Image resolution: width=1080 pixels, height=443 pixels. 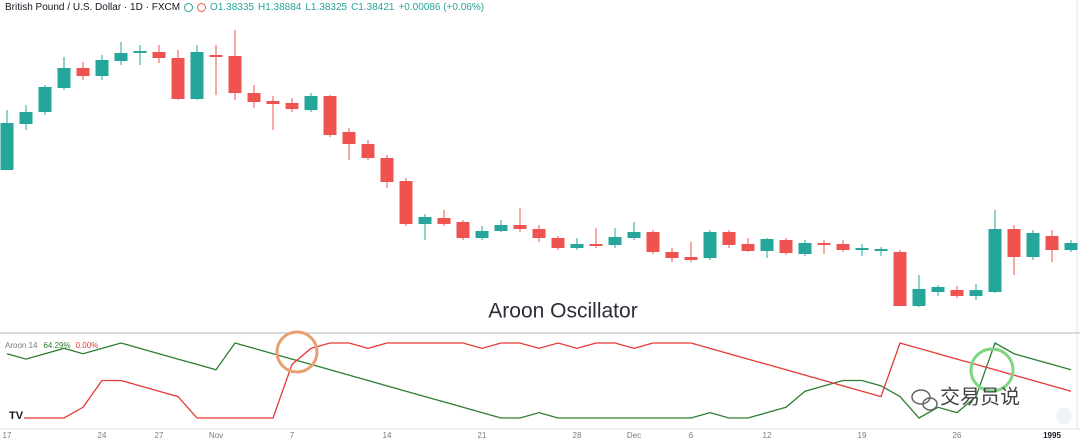 I want to click on indicator-value: 0.00%, so click(x=87, y=345).